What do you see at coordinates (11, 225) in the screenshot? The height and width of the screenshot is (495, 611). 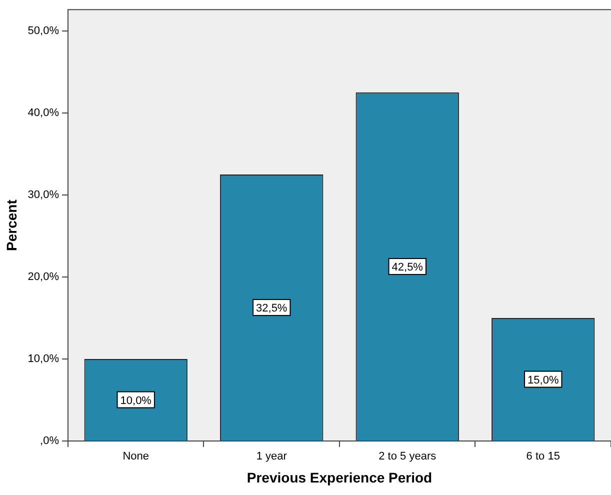 I see `y-axis-title: Percent` at bounding box center [11, 225].